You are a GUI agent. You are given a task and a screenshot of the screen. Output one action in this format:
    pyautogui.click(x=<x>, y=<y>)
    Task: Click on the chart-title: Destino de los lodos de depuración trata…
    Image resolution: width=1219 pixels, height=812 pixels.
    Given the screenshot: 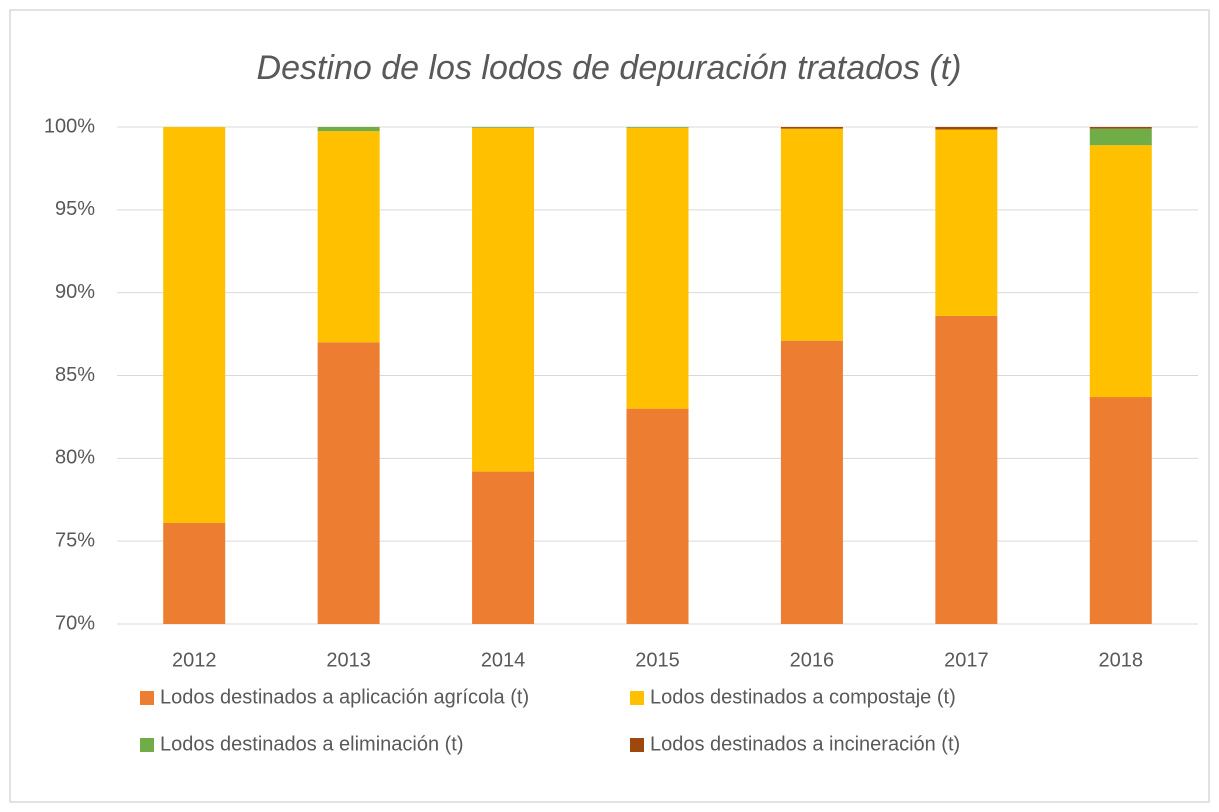 What is the action you would take?
    pyautogui.click(x=609, y=68)
    